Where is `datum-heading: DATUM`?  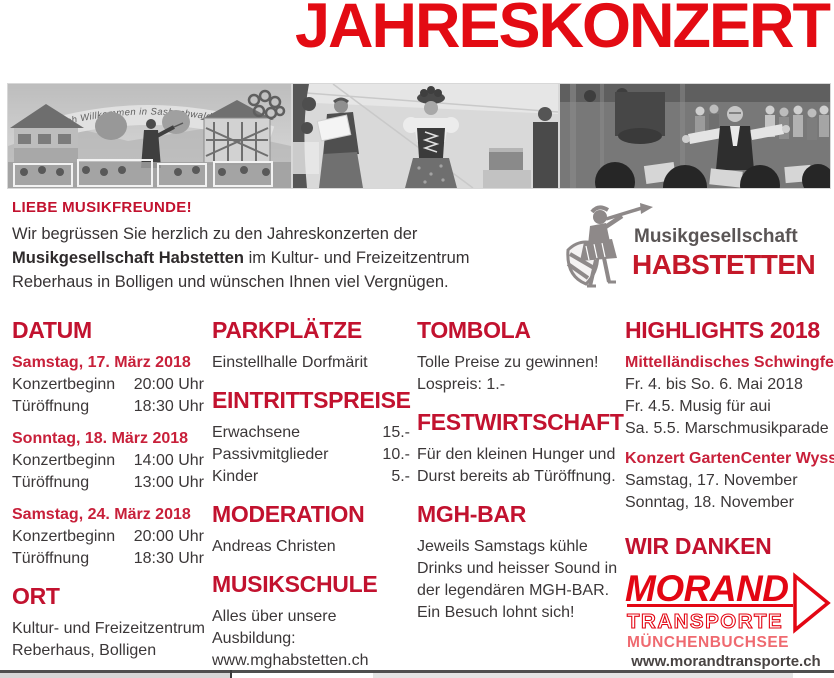
datum-heading: DATUM is located at coordinates (52, 330).